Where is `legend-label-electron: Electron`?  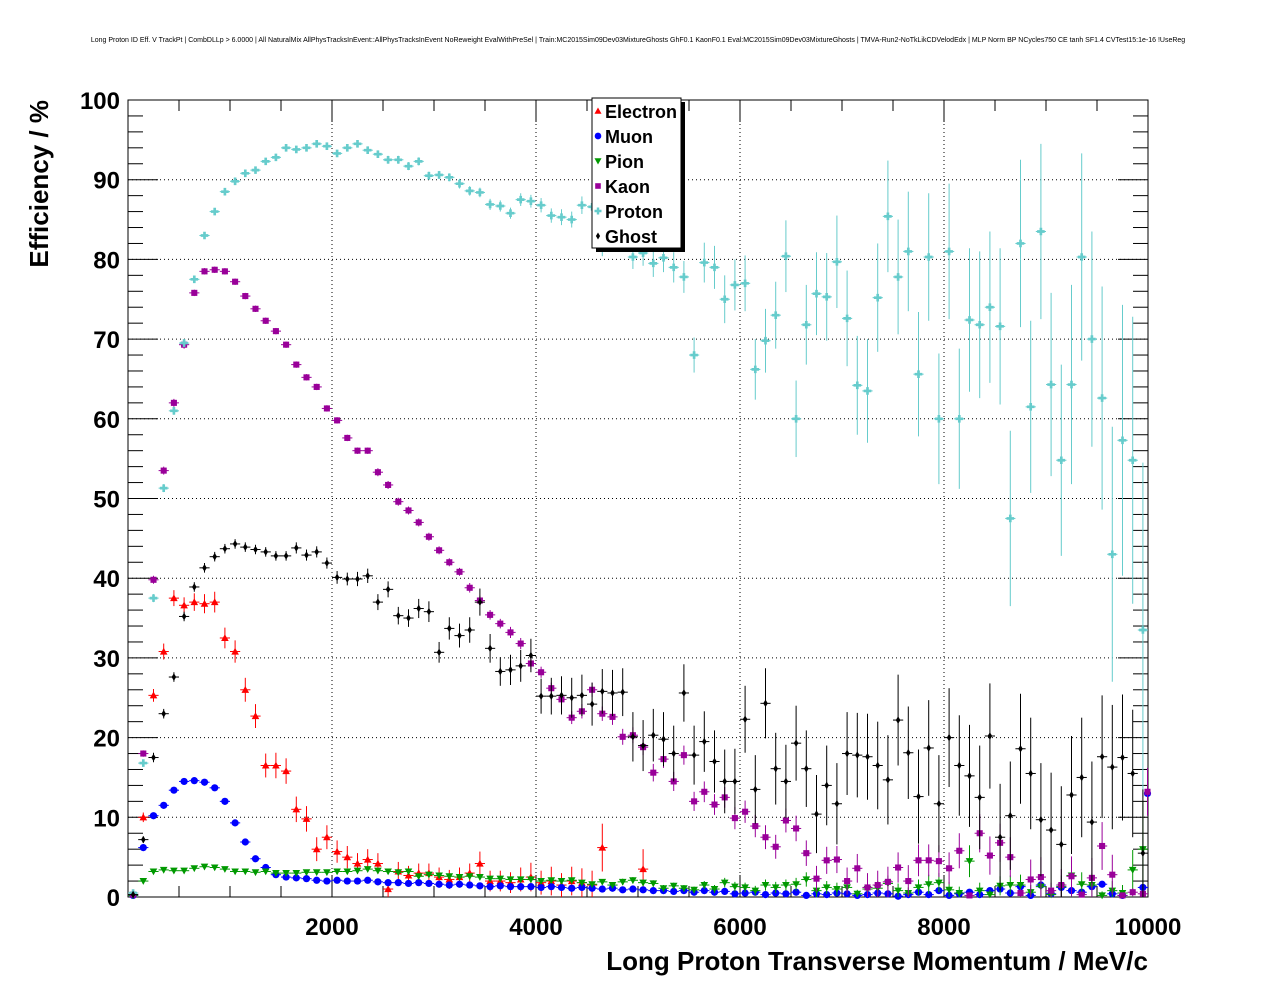
legend-label-electron: Electron is located at coordinates (641, 112).